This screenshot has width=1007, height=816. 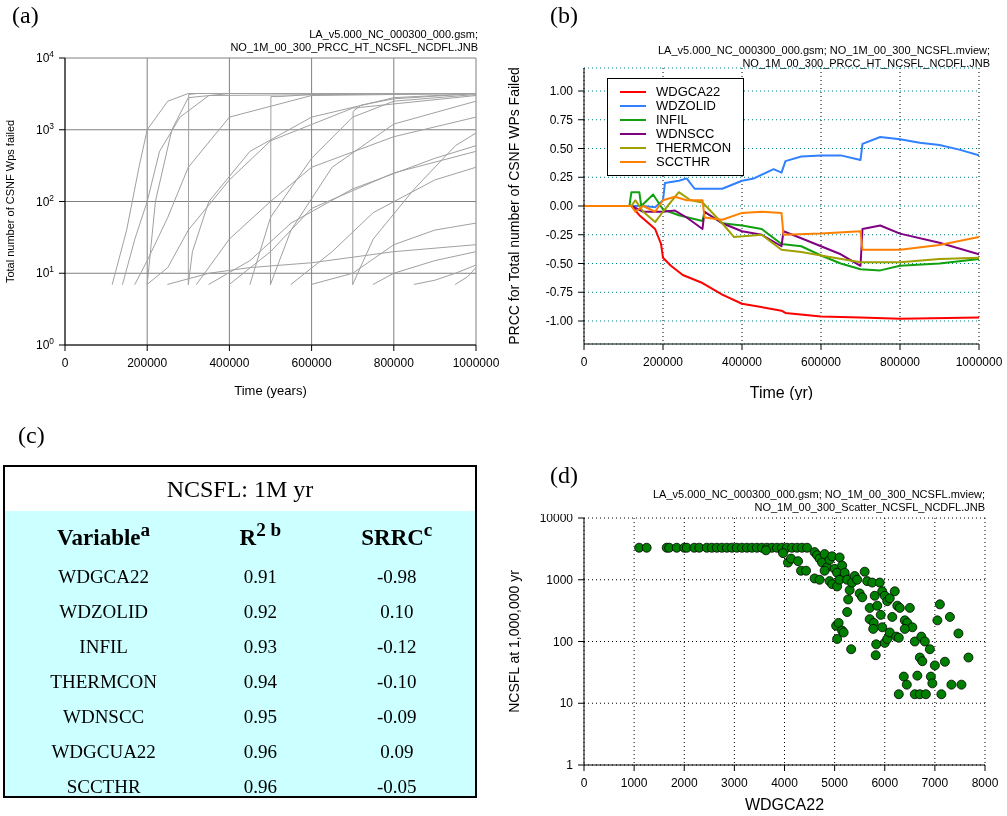 What do you see at coordinates (260, 534) in the screenshot?
I see `series-label: R$^{2 b}$` at bounding box center [260, 534].